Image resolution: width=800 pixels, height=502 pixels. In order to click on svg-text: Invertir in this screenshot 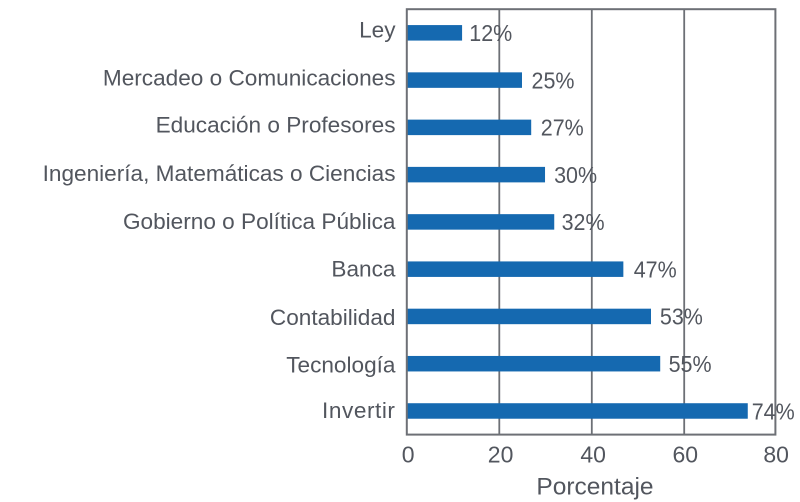, I will do `click(358, 410)`.